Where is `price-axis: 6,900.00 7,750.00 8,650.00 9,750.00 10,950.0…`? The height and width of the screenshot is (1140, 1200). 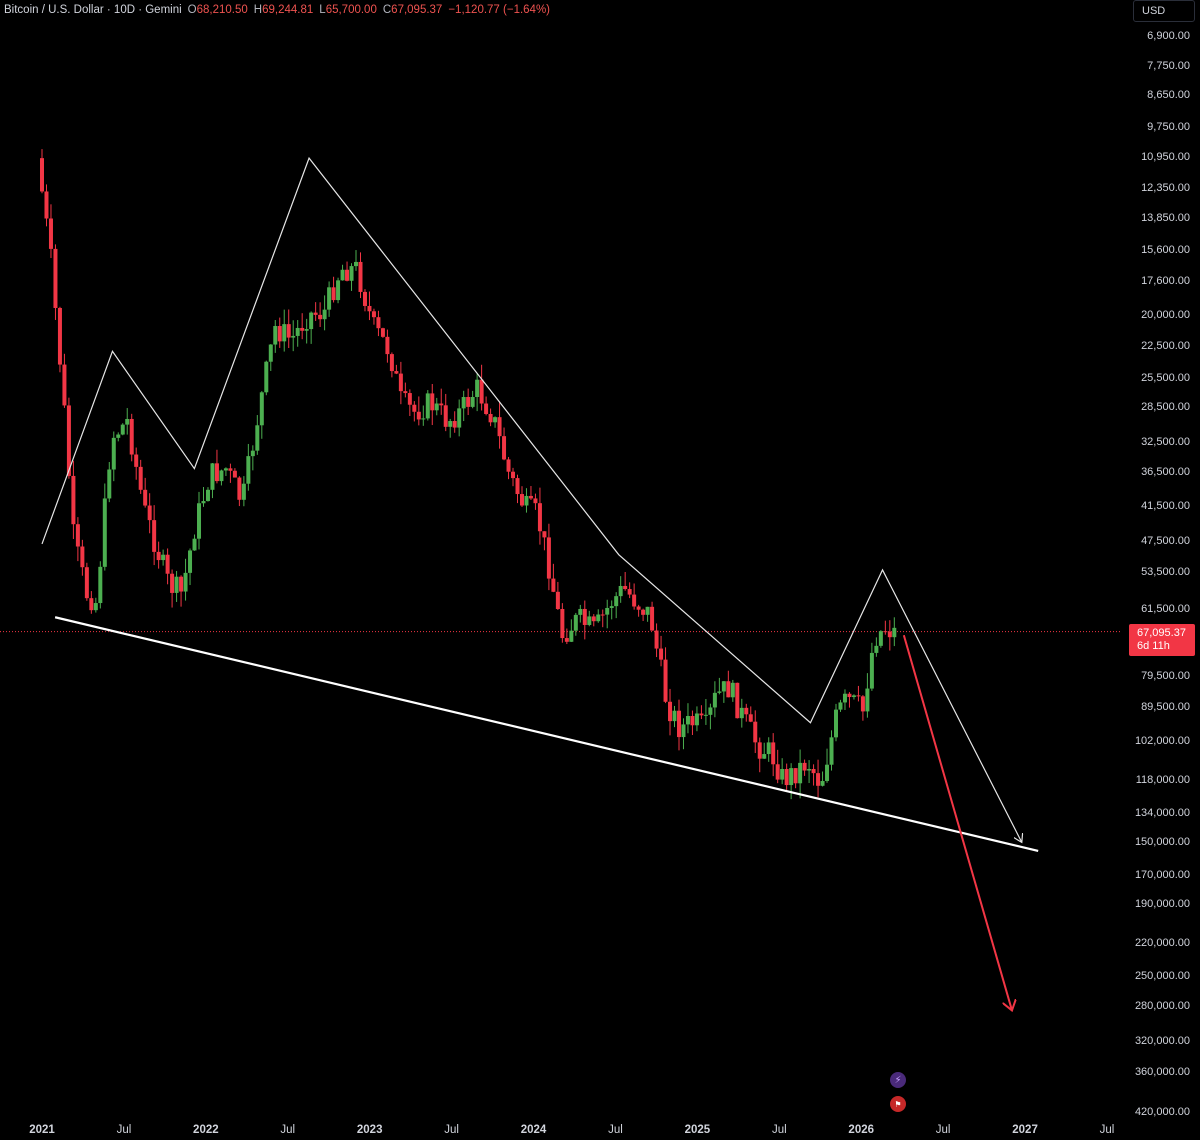
price-axis: 6,900.00 7,750.00 8,650.00 9,750.00 10,950.0… is located at coordinates (1161, 570).